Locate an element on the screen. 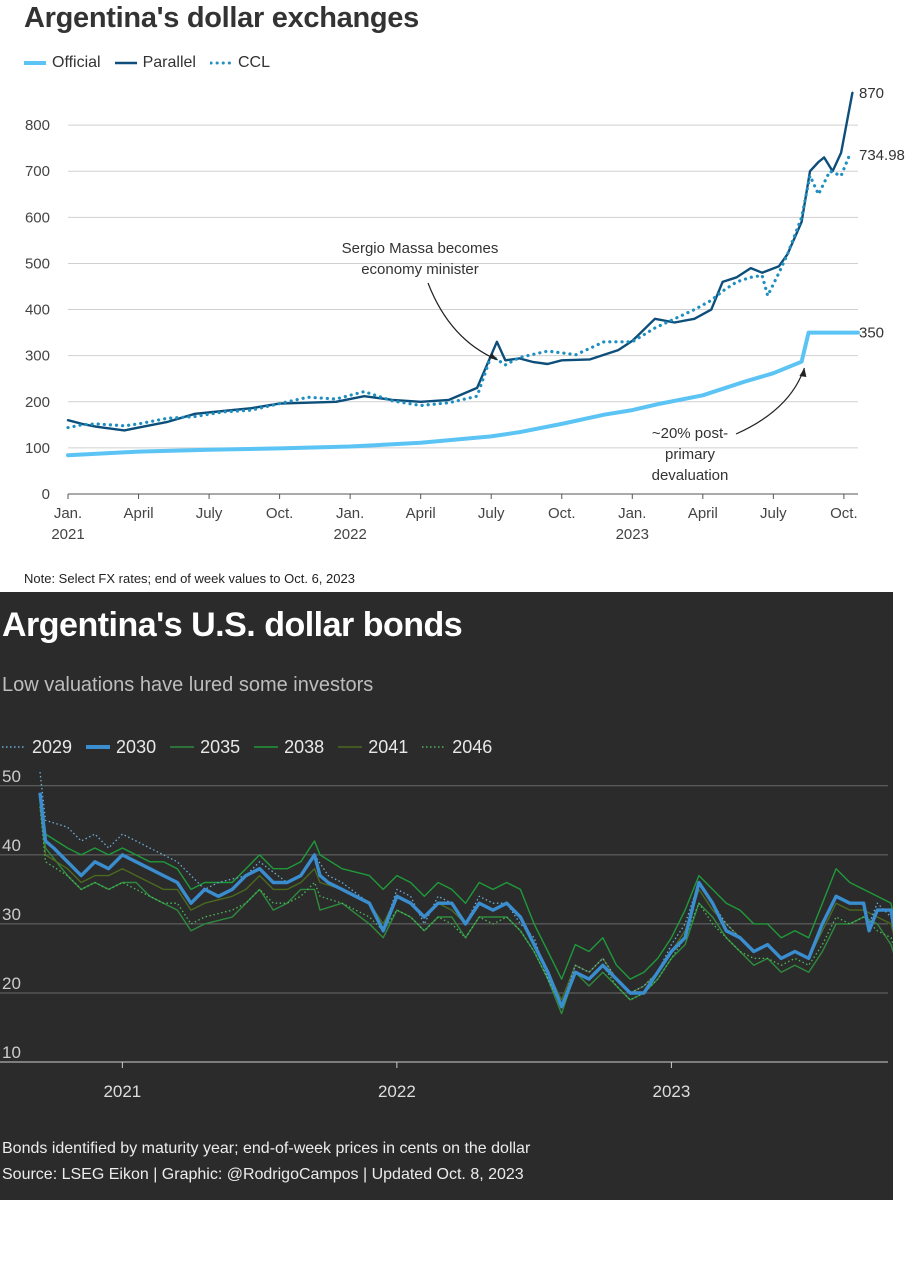 This screenshot has width=907, height=1282. legend-swatch-ccl is located at coordinates (220, 63).